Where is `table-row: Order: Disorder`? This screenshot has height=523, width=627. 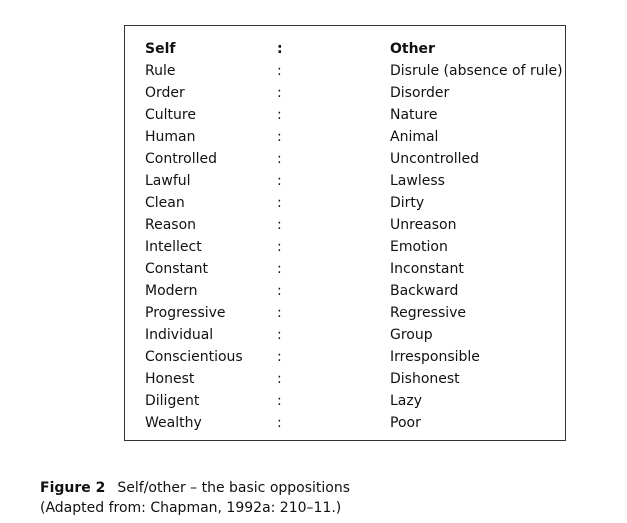 table-row: Order: Disorder is located at coordinates (345, 93).